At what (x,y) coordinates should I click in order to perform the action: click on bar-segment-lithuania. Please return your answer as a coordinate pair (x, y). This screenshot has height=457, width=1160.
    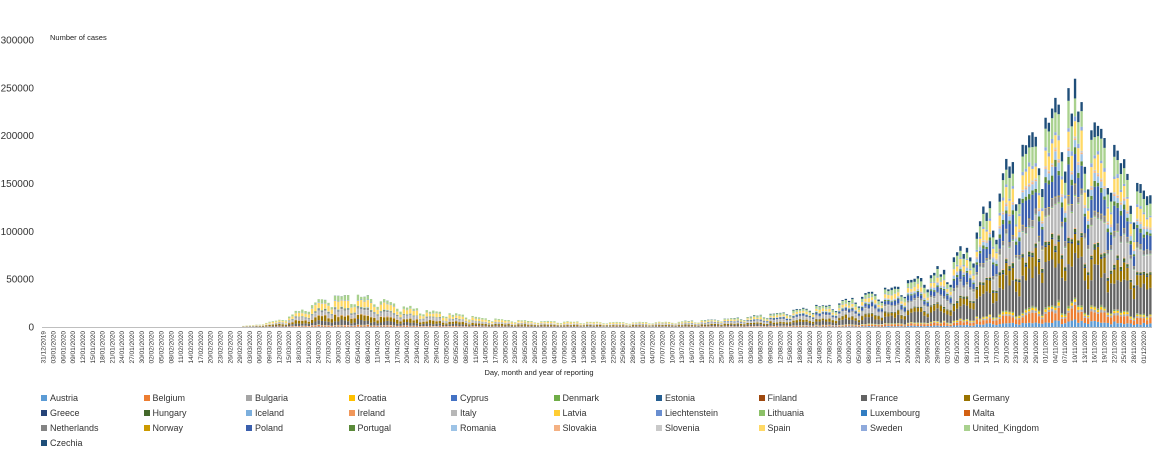
    Looking at the image, I should click on (1052, 208).